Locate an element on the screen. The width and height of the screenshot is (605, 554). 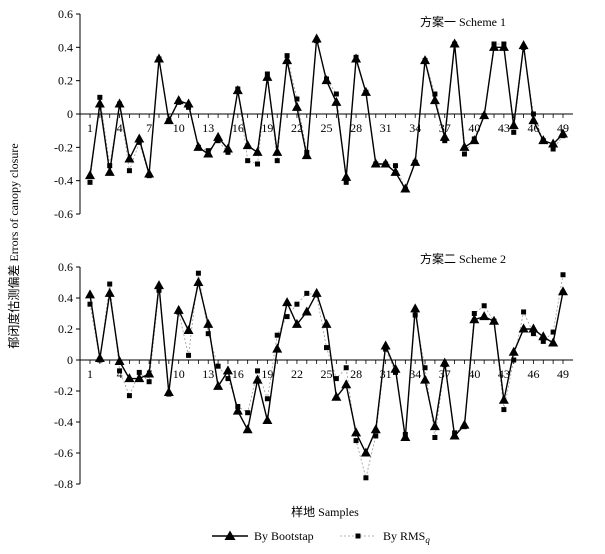
legend-bootstrap-label: By Bootstap is located at coordinates (284, 536).